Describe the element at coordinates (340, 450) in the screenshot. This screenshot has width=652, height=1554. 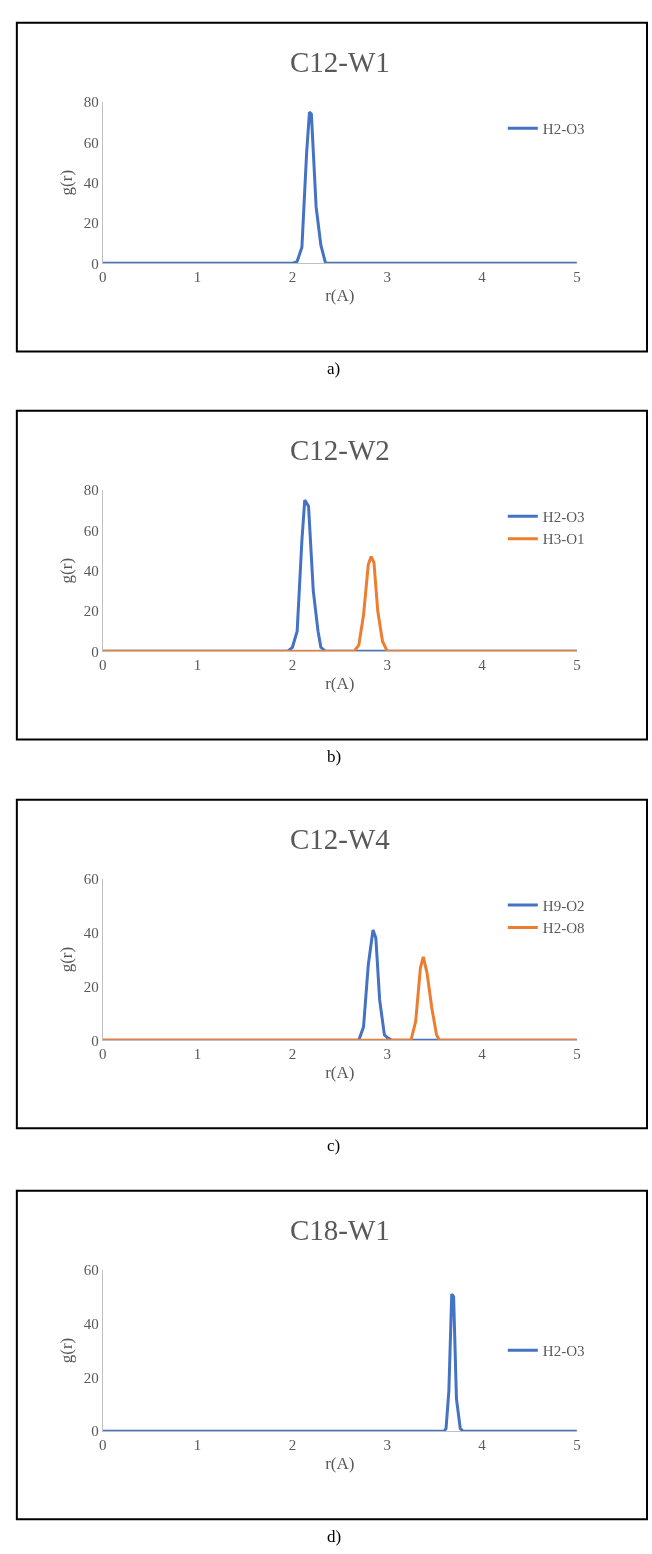
I see `chart-title: C12-W2` at that location.